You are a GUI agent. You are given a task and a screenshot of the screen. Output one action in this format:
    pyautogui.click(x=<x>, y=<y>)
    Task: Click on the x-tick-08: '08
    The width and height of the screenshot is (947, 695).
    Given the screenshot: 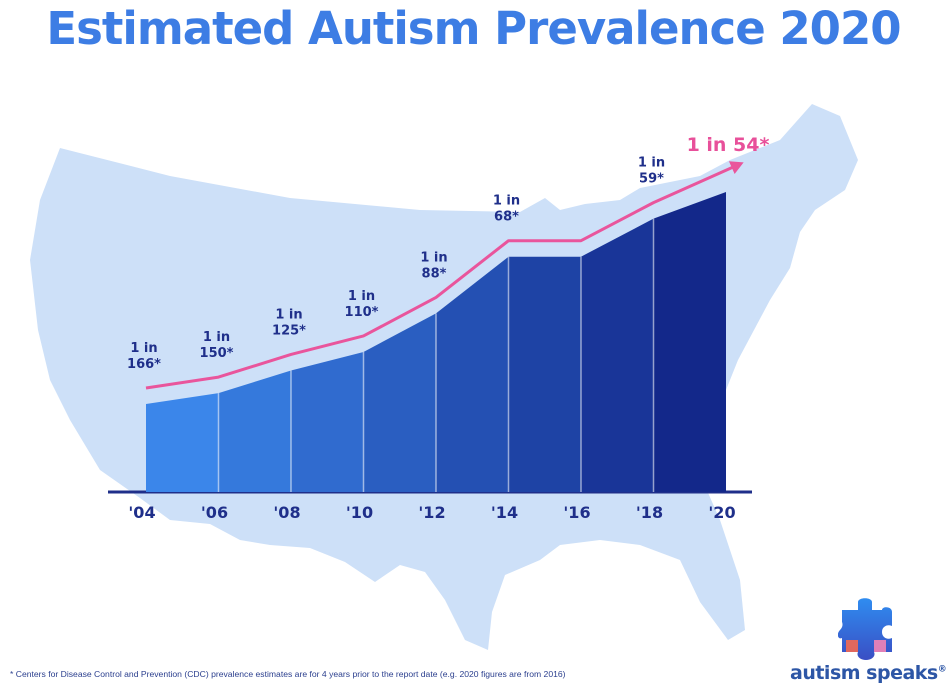 What is the action you would take?
    pyautogui.click(x=286, y=512)
    